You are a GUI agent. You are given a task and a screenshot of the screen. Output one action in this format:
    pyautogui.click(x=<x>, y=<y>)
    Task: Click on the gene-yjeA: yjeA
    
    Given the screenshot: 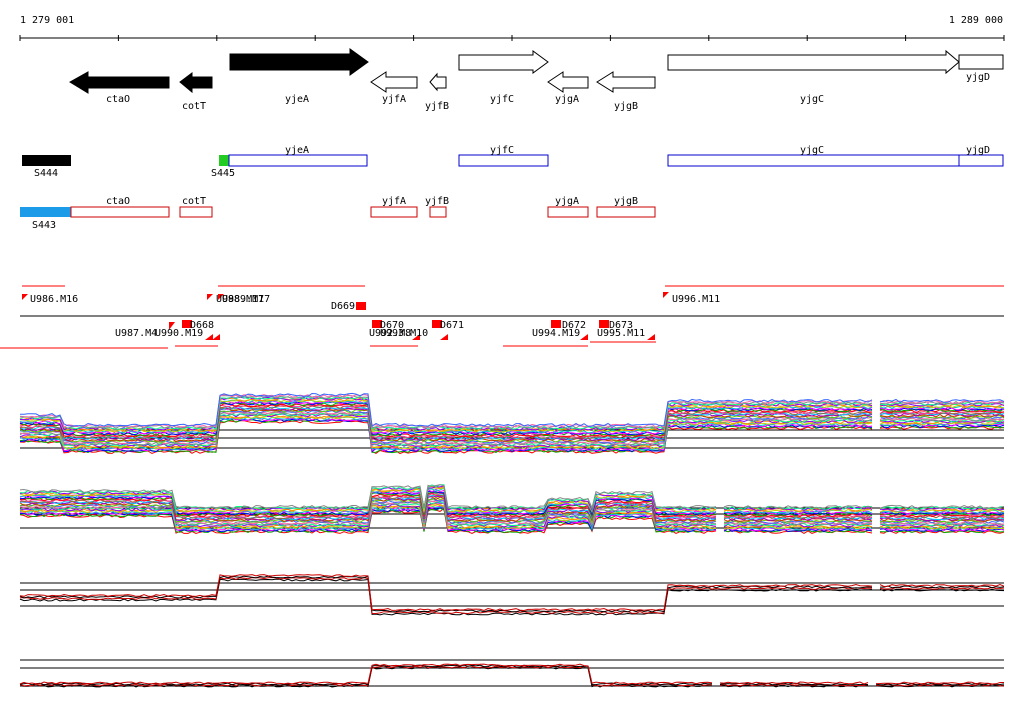 What is the action you would take?
    pyautogui.click(x=299, y=76)
    